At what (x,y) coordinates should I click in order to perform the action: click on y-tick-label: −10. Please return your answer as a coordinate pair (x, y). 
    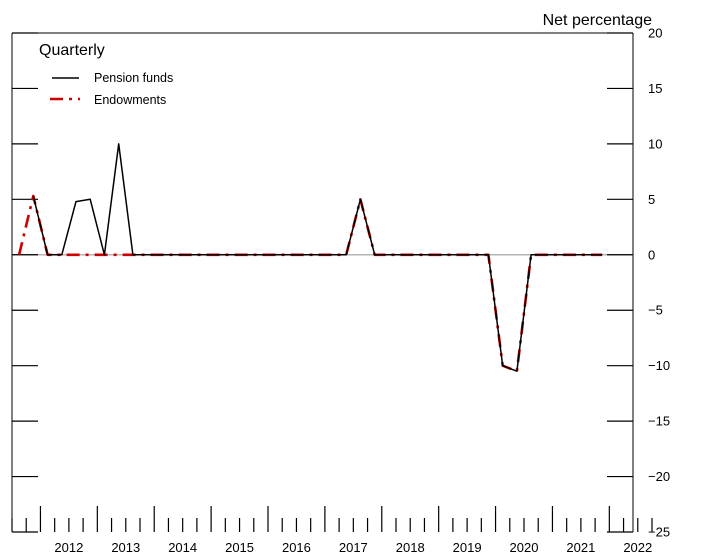
    Looking at the image, I should click on (659, 365).